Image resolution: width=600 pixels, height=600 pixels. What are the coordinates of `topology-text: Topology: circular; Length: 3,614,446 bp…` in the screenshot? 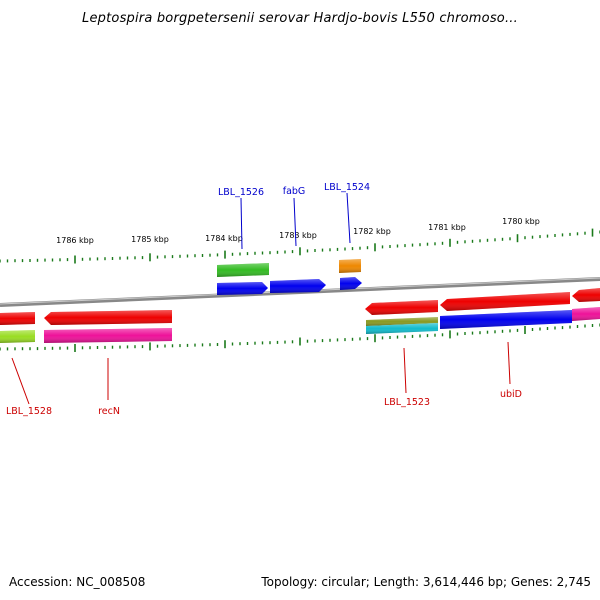 It's located at (426, 582).